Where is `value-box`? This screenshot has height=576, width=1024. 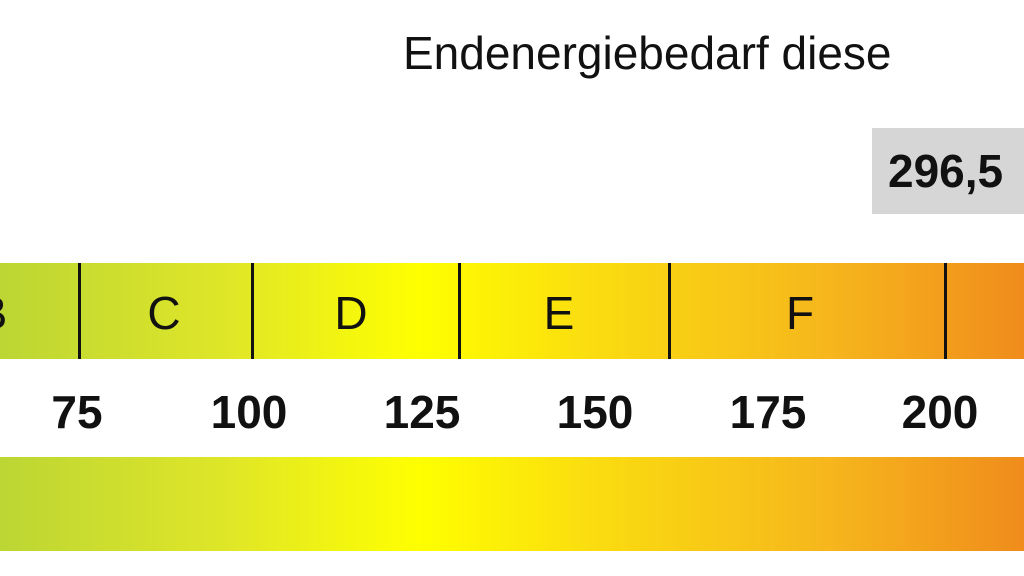
value-box is located at coordinates (948, 171).